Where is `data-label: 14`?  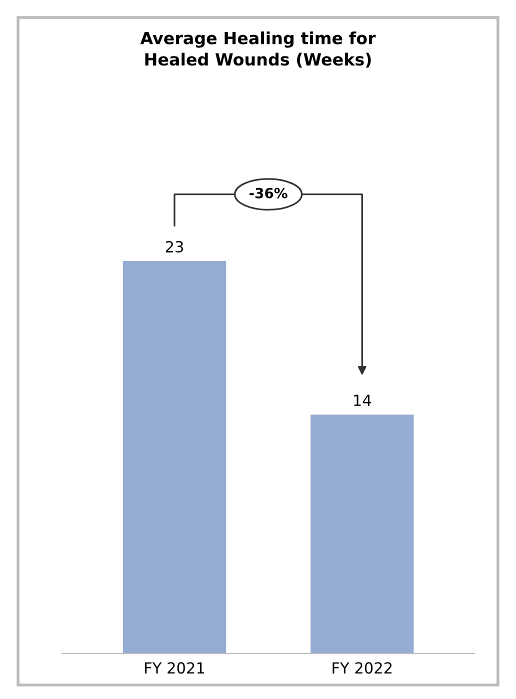
data-label: 14 is located at coordinates (362, 400).